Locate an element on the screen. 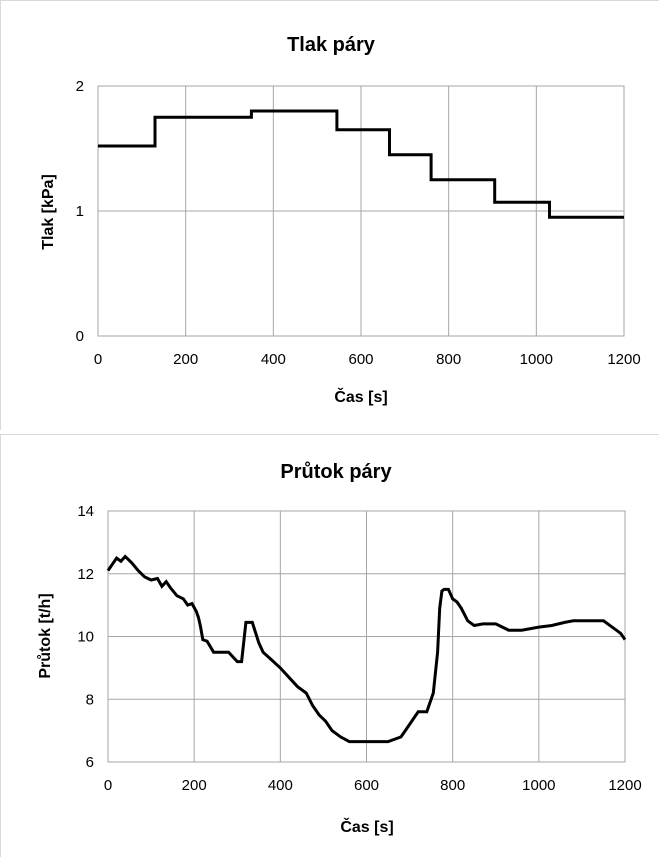 The height and width of the screenshot is (858, 659). flow-y-tick-label: 14 is located at coordinates (85, 511).